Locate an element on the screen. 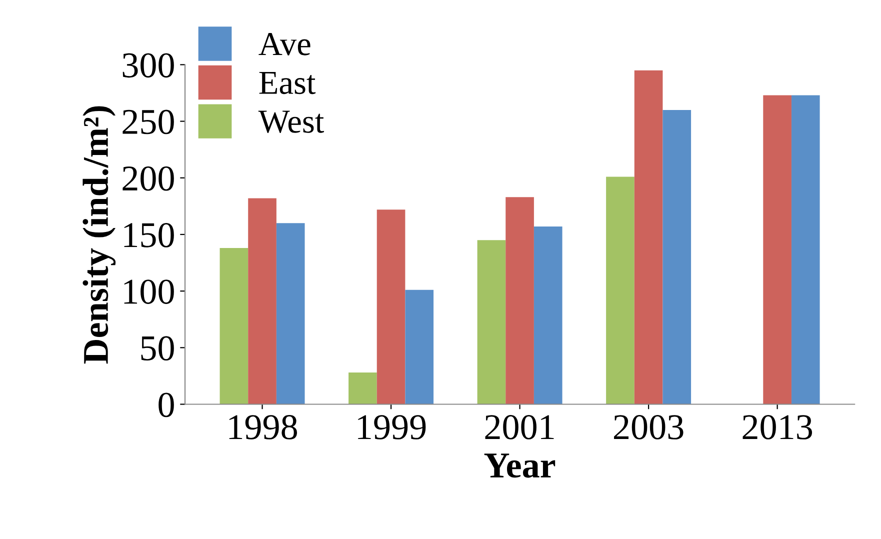  y-tick-label: 100 is located at coordinates (149, 292).